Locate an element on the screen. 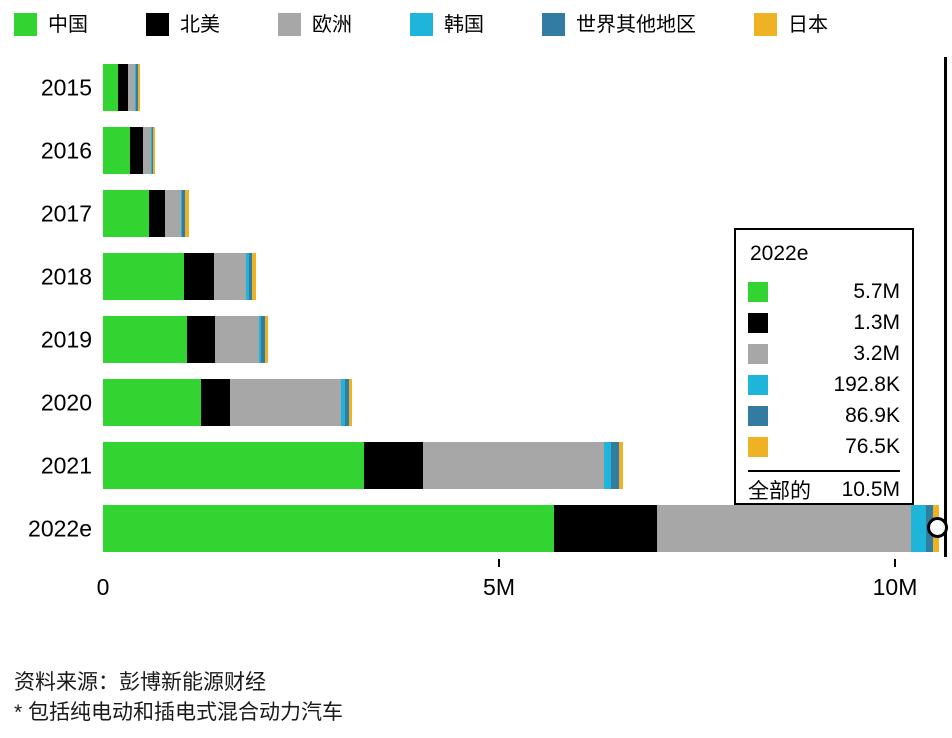  stacked-bar-2018 is located at coordinates (179, 276).